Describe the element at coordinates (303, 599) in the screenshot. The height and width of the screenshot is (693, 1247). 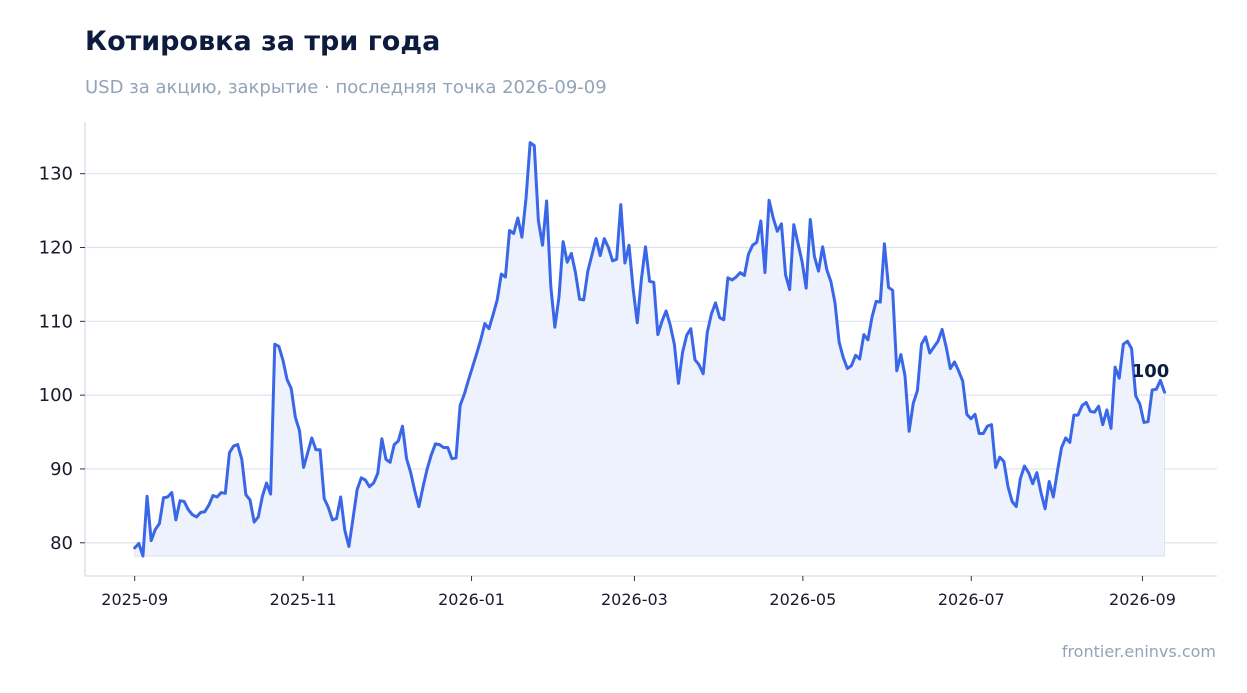
I see `xtick-label-2025-11: 2025-11` at that location.